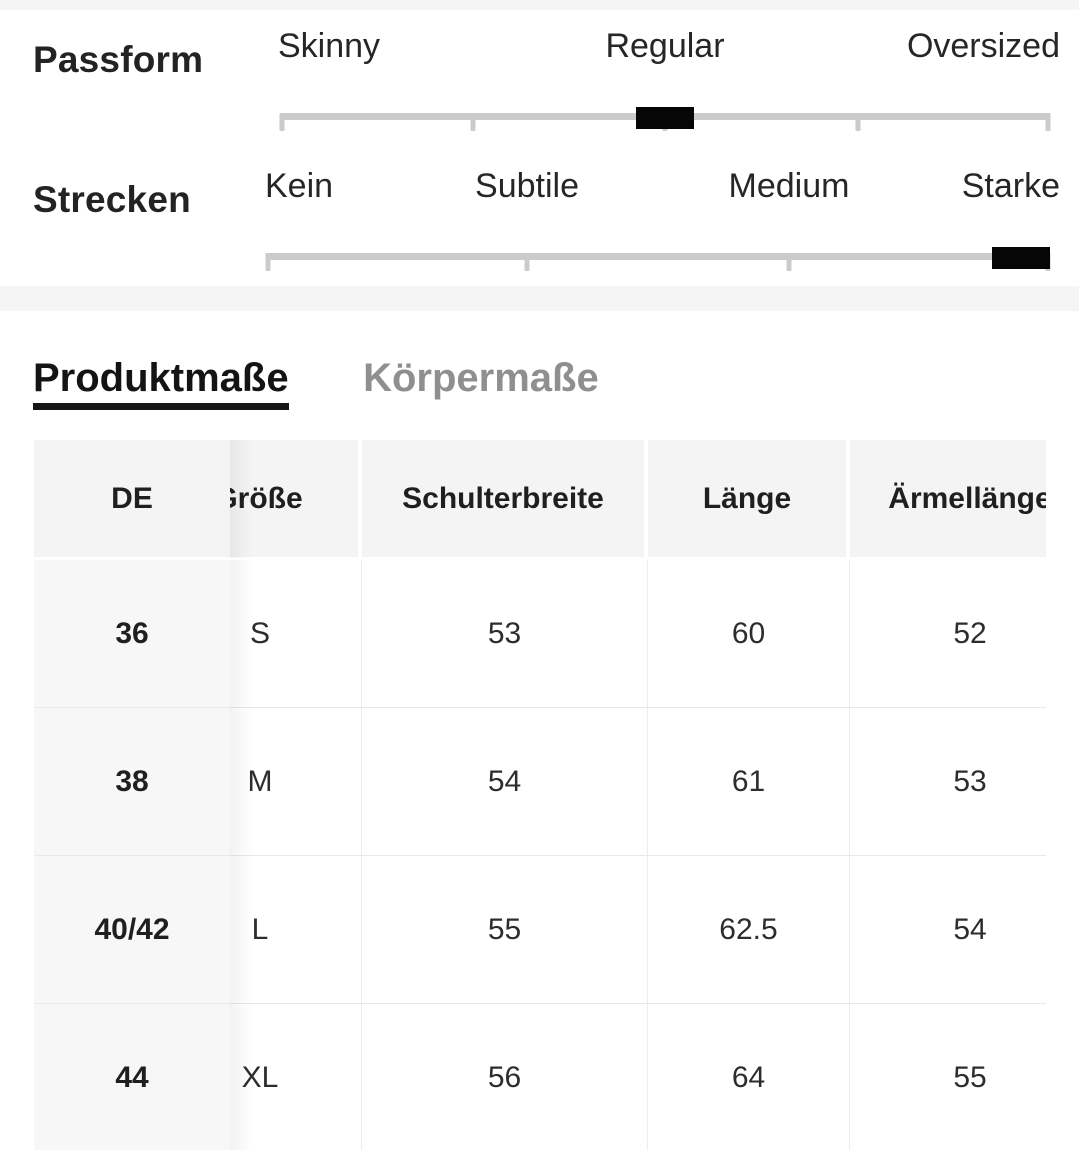 The width and height of the screenshot is (1079, 1150). Describe the element at coordinates (299, 186) in the screenshot. I see `strecken-option-kein: Kein` at that location.